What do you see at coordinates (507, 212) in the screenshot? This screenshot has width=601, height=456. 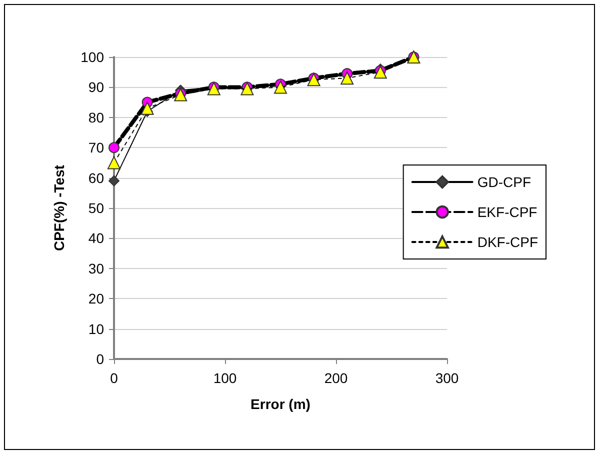 I see `legend-label: EKF-CPF` at bounding box center [507, 212].